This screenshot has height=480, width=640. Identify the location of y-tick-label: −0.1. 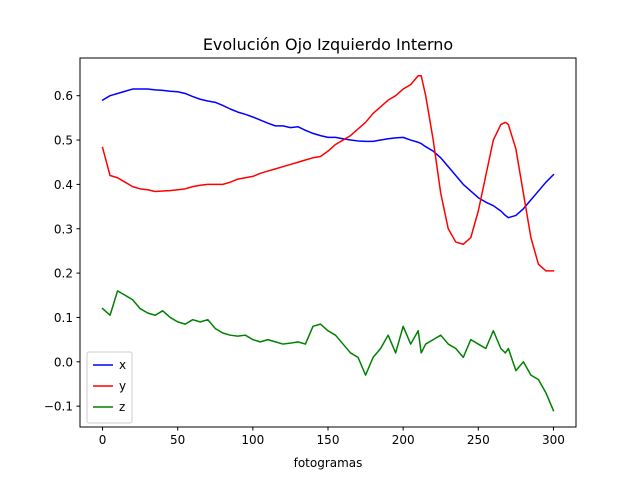
(58, 407).